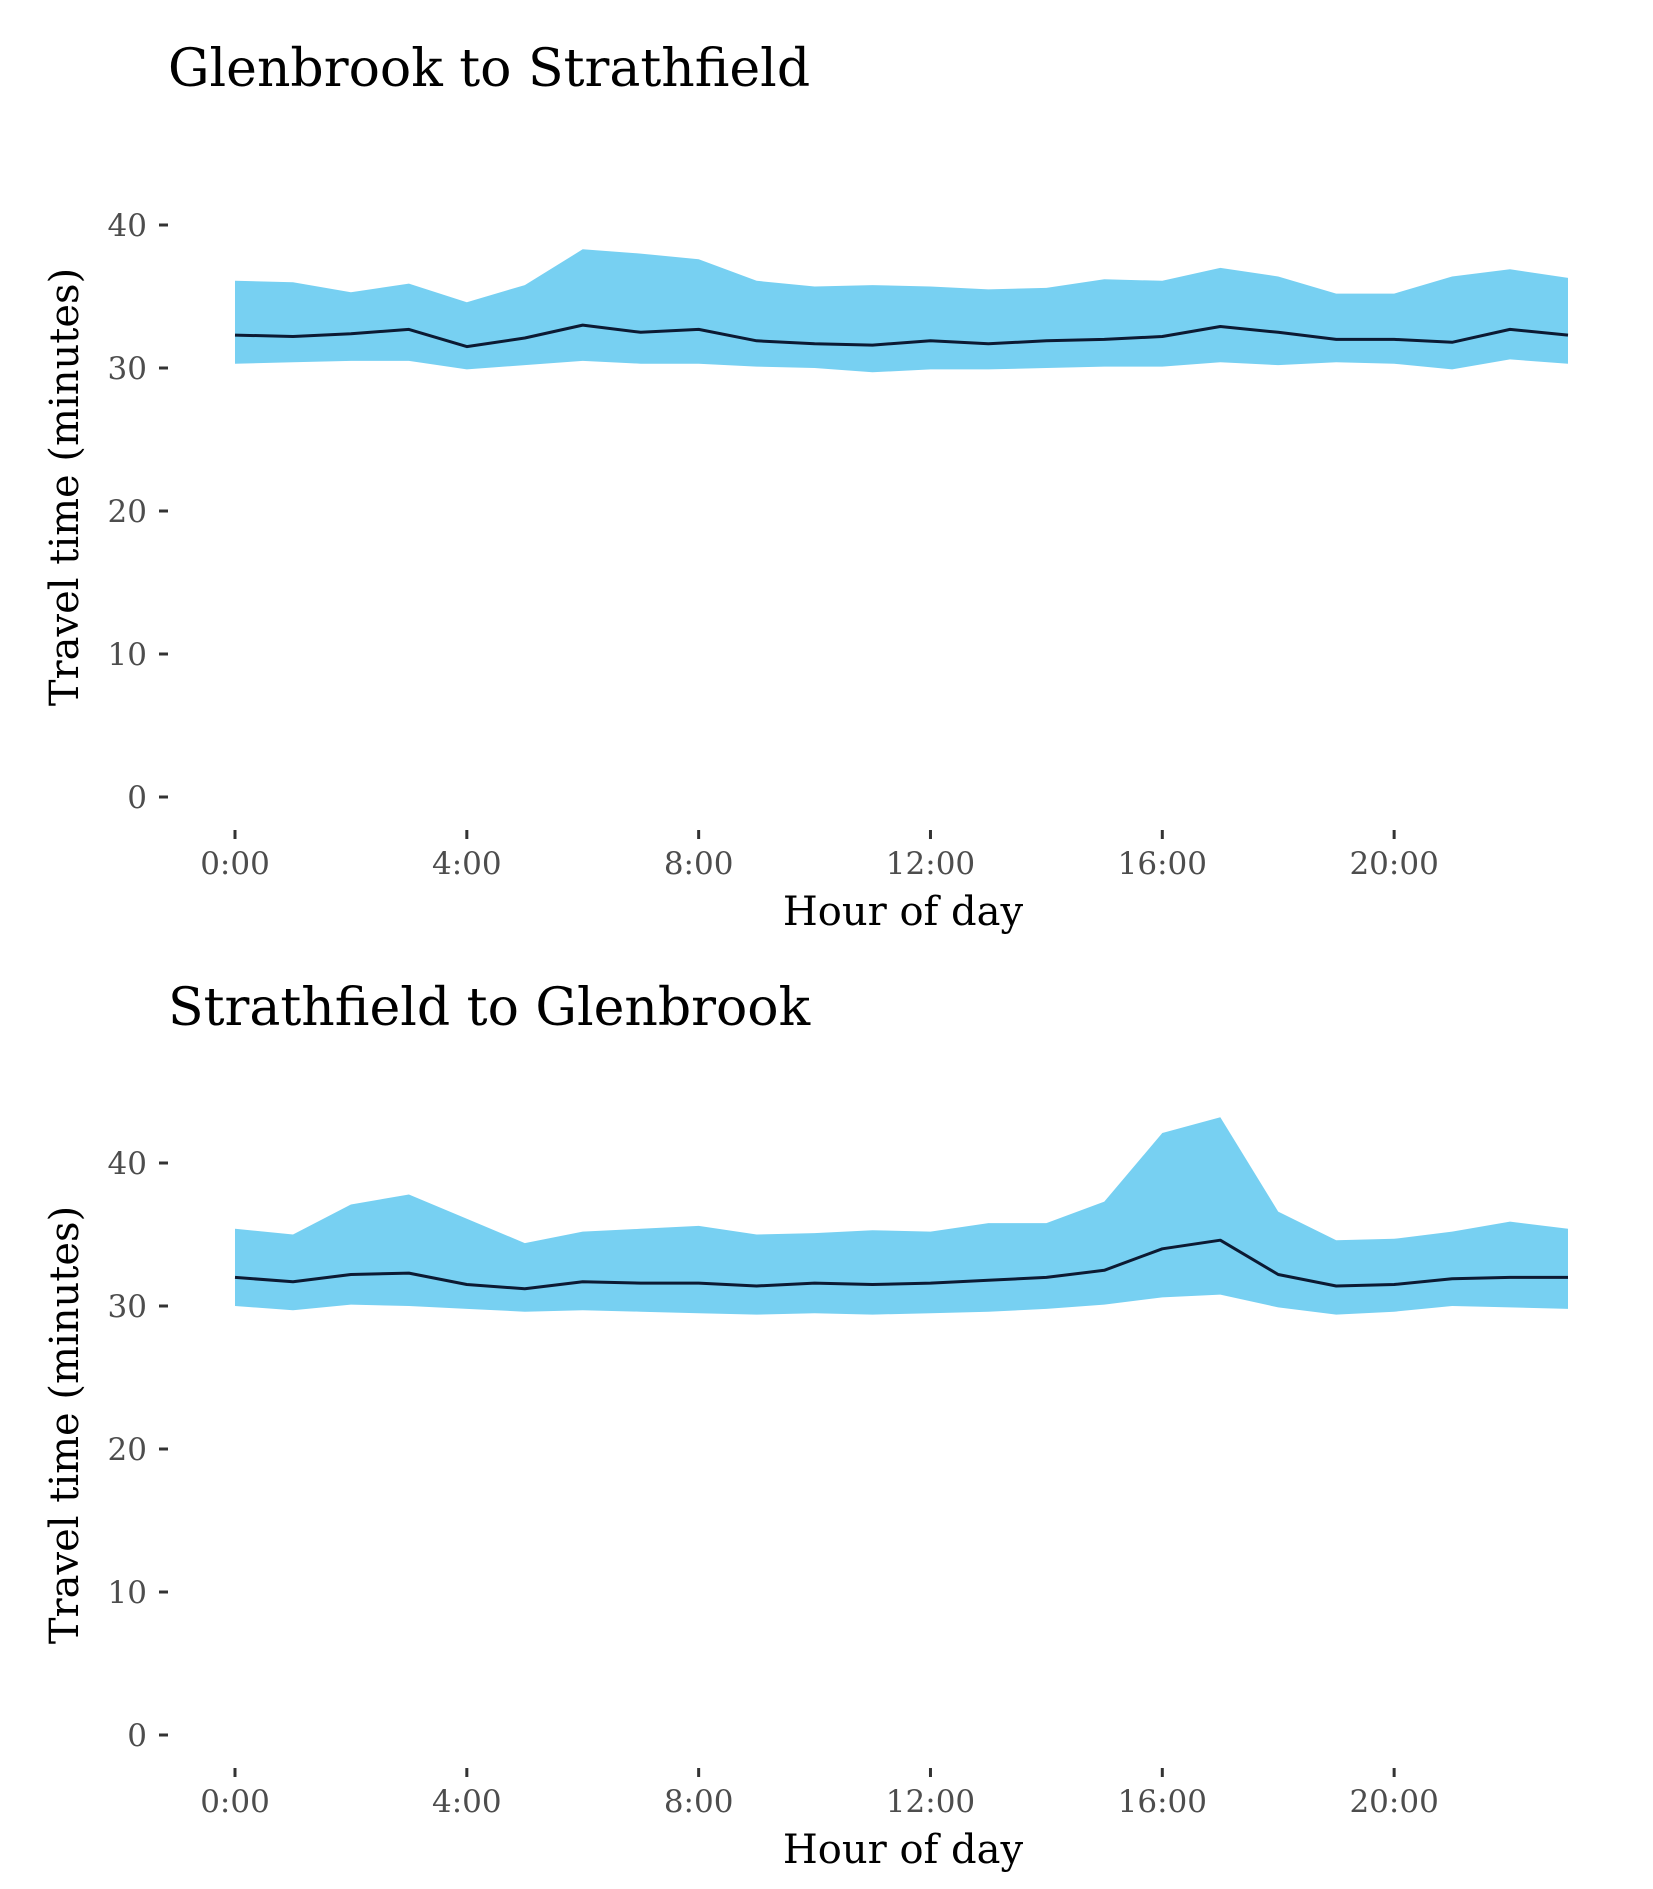 The image size is (1653, 1889). Describe the element at coordinates (489, 1008) in the screenshot. I see `chart-title: Strathfield to Glenbrook` at that location.